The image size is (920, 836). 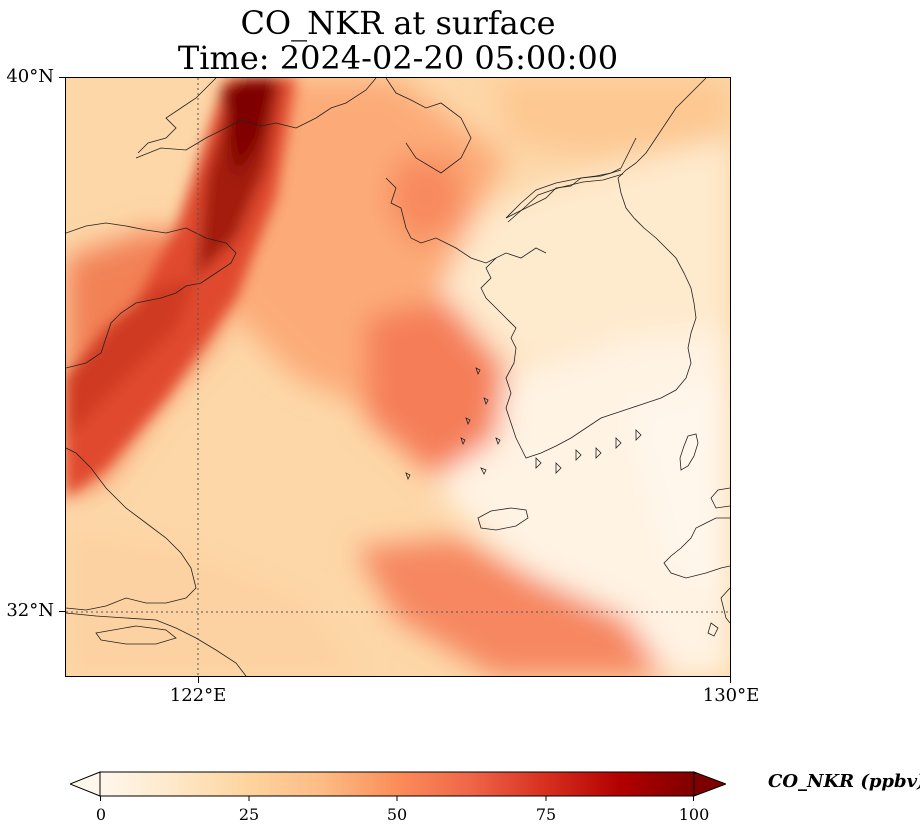 What do you see at coordinates (731, 695) in the screenshot?
I see `lon-label-130e: 130°E` at bounding box center [731, 695].